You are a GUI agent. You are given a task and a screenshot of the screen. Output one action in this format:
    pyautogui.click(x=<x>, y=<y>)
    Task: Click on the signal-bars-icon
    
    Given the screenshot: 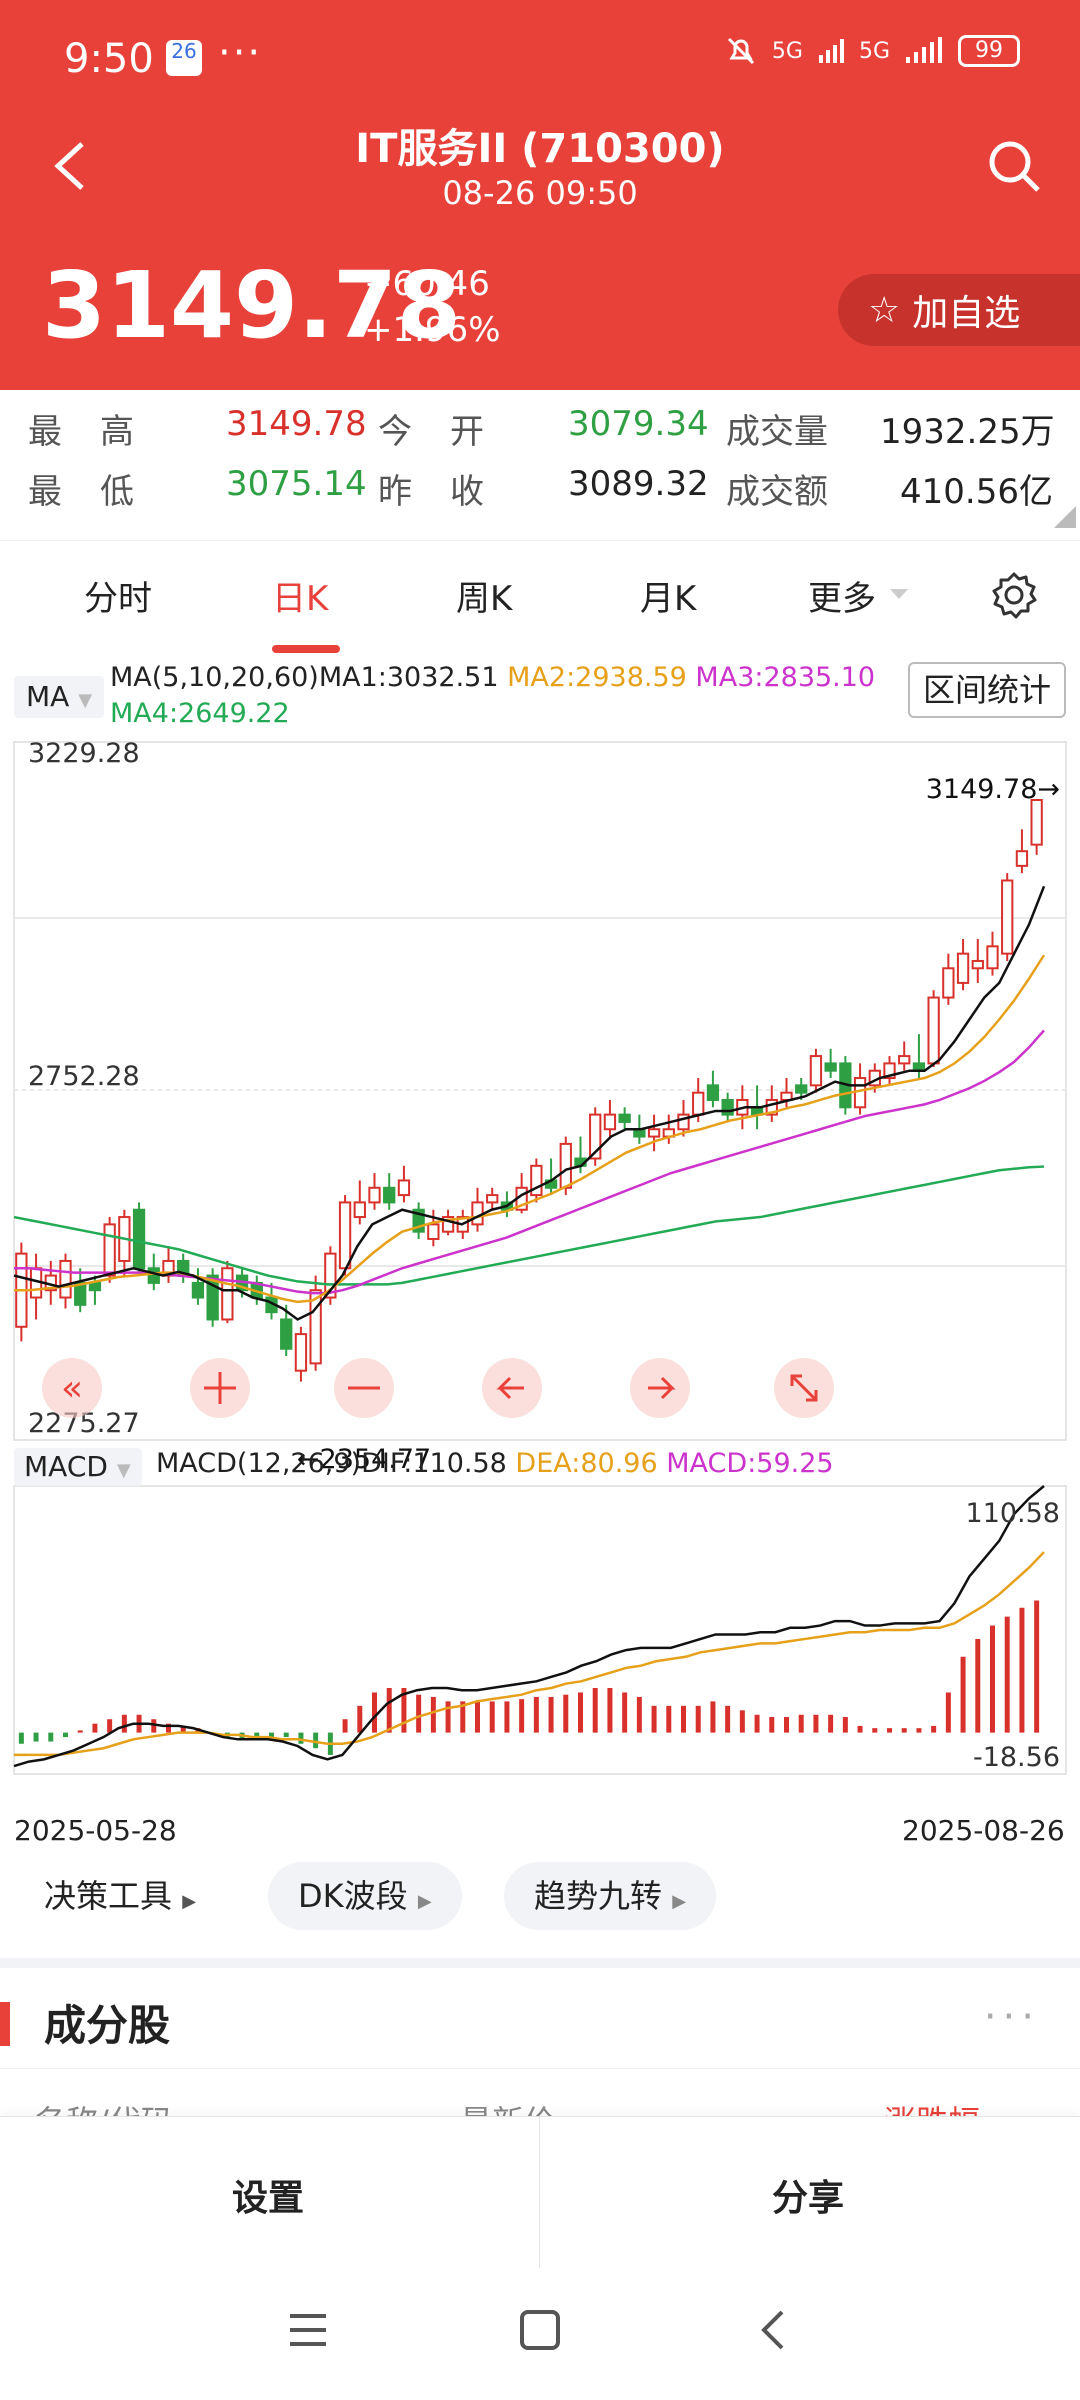 What is the action you would take?
    pyautogui.click(x=831, y=51)
    